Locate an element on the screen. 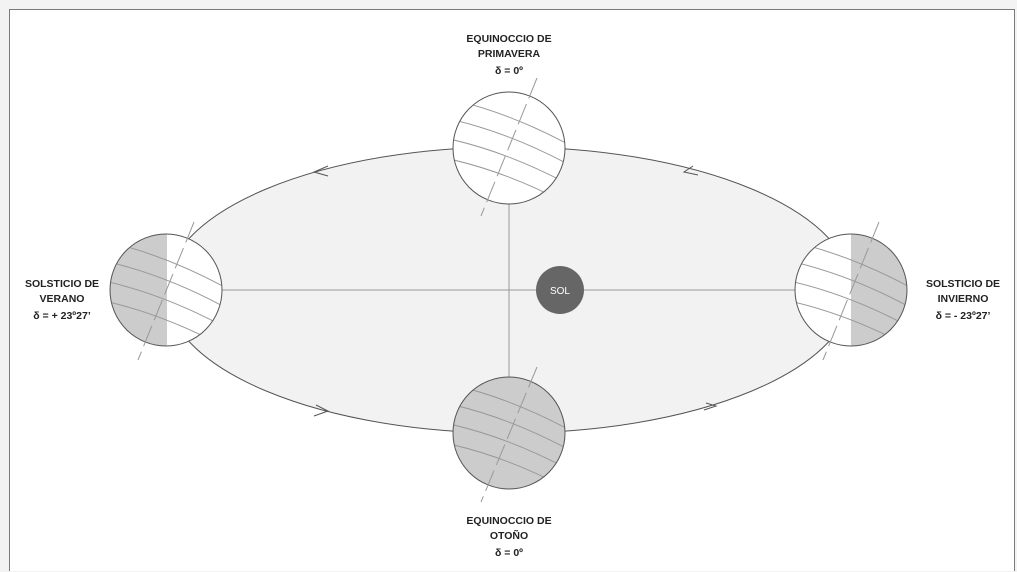  label-winter-line2: INVIERNO is located at coordinates (963, 299).